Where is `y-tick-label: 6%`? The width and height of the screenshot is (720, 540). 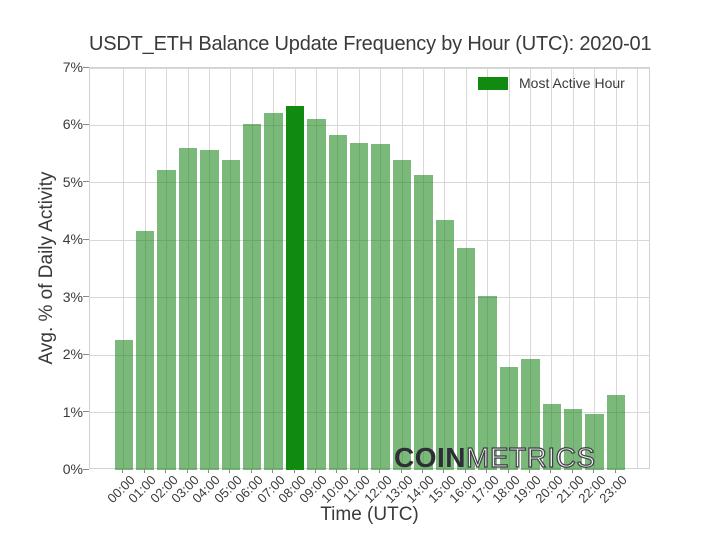
y-tick-label: 6% is located at coordinates (72, 124).